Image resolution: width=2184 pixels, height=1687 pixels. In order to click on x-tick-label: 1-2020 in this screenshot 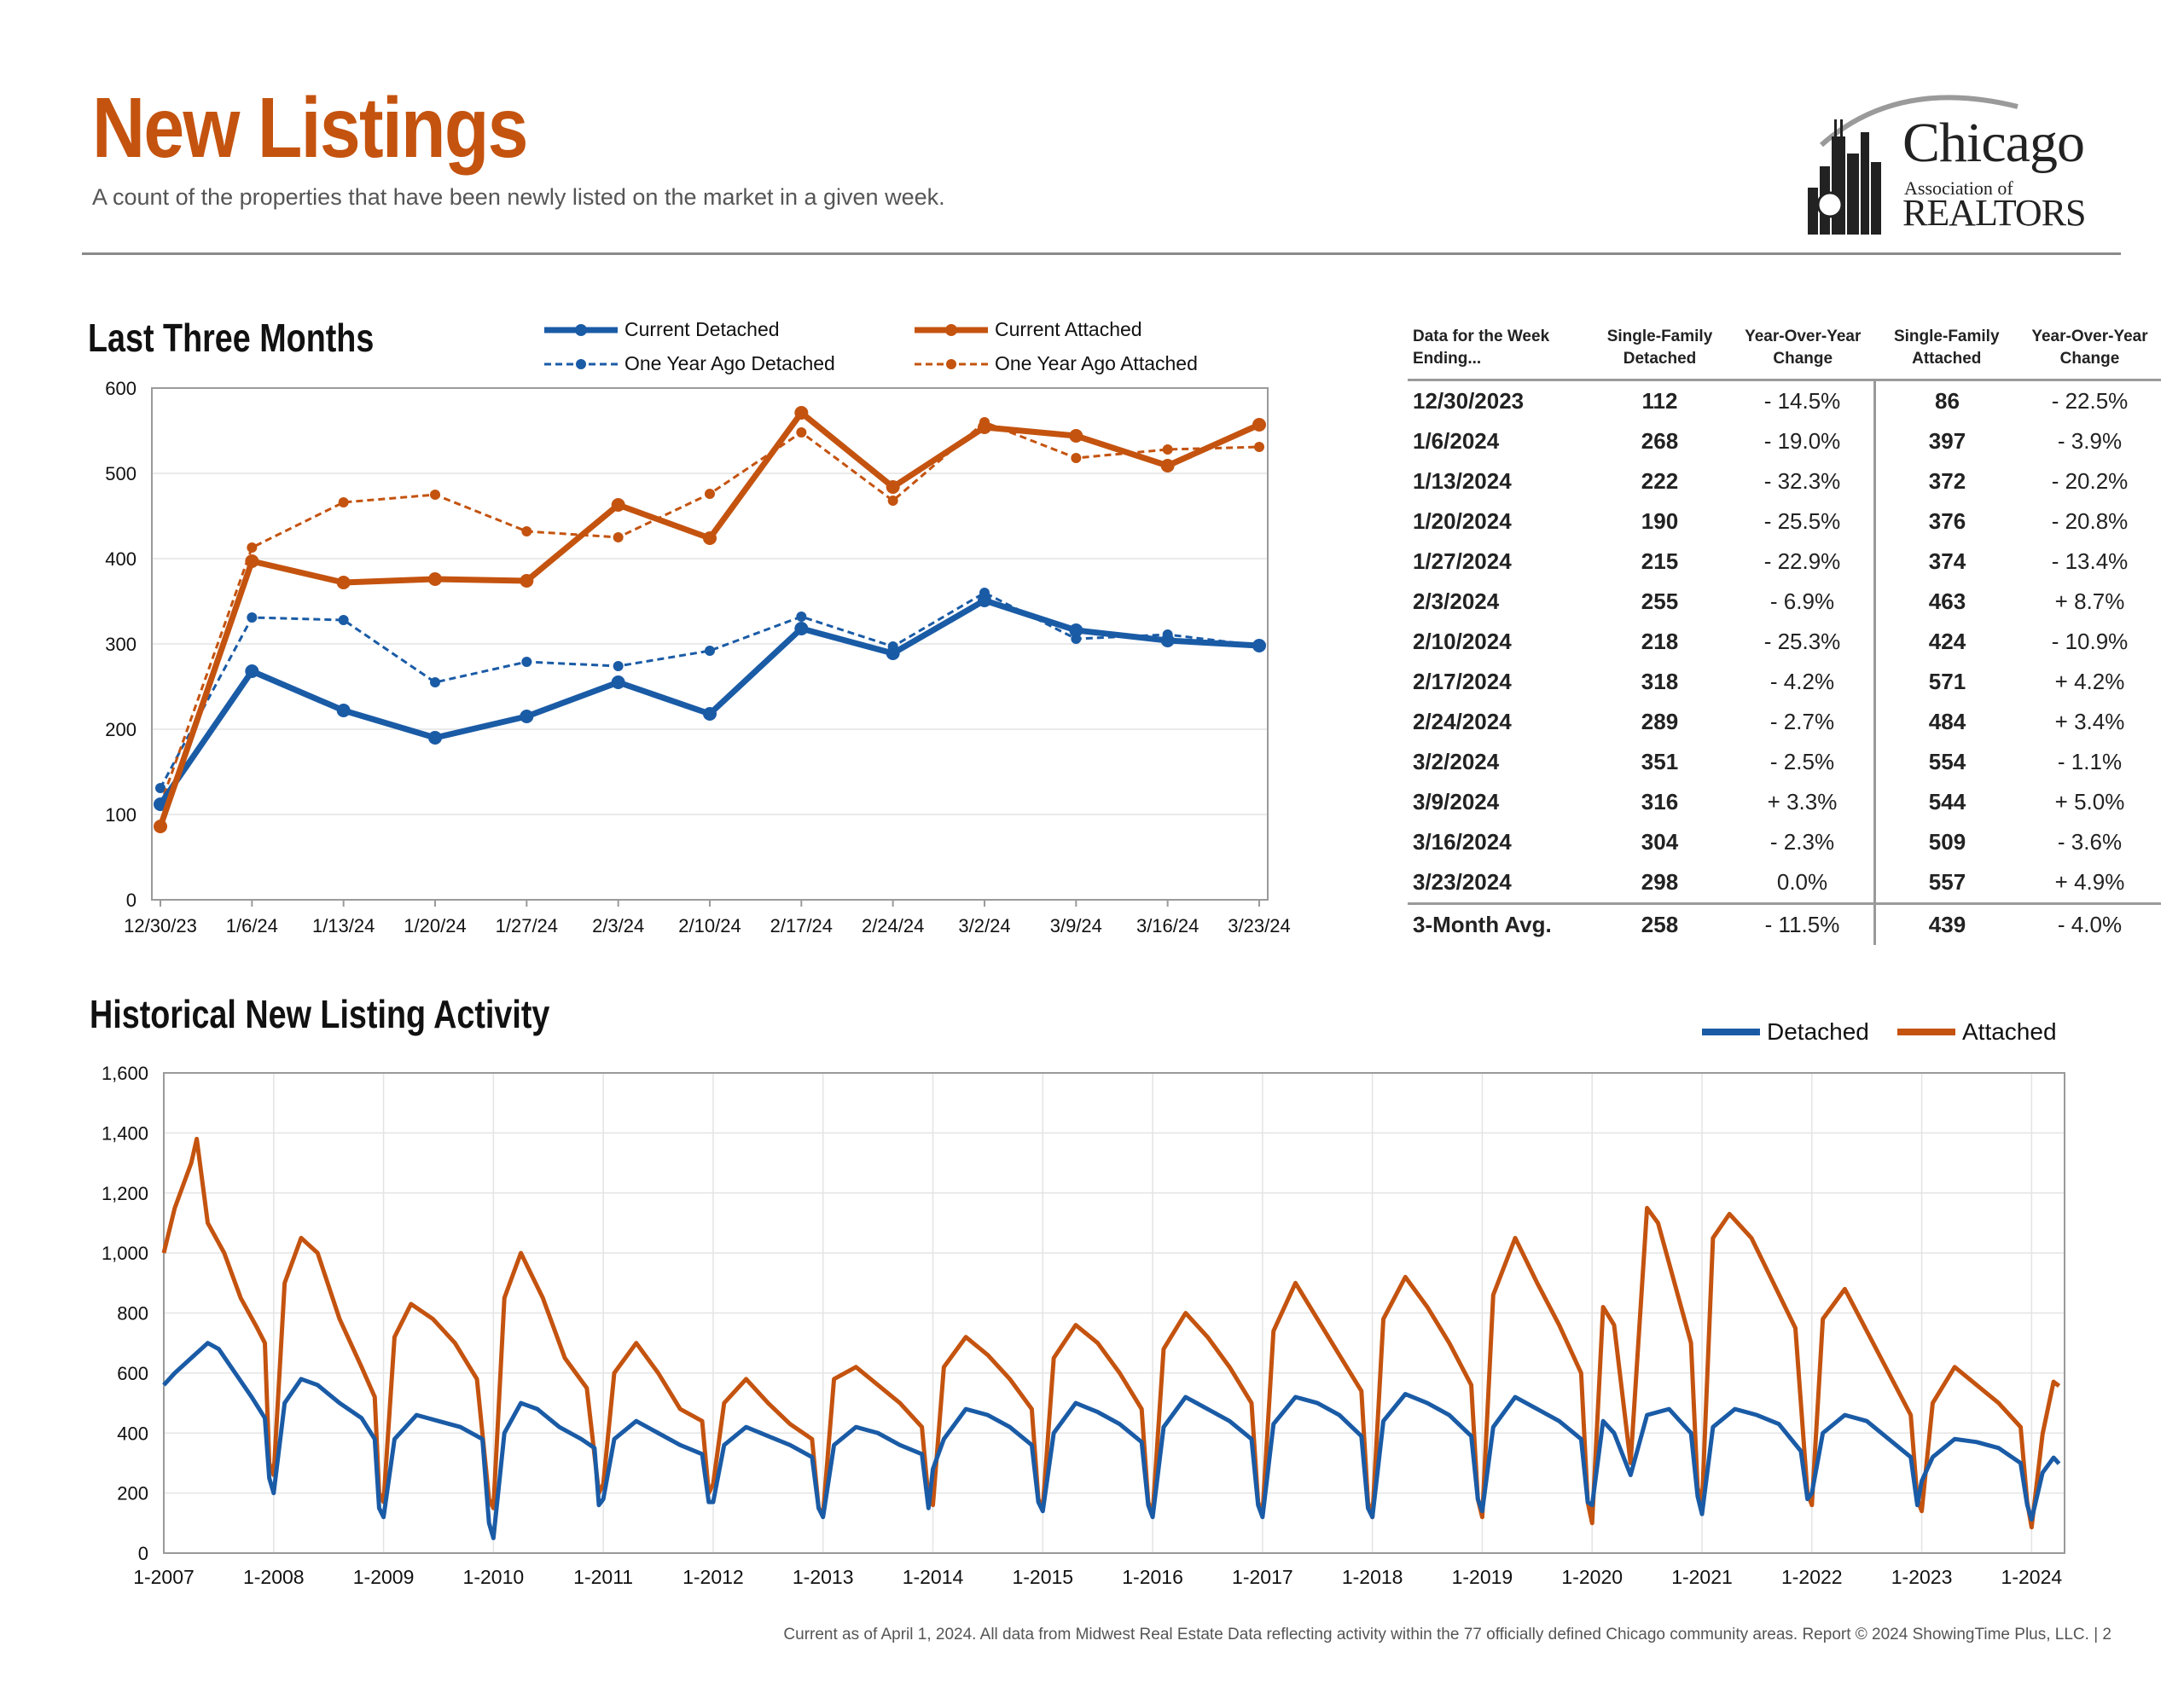, I will do `click(1592, 1577)`.